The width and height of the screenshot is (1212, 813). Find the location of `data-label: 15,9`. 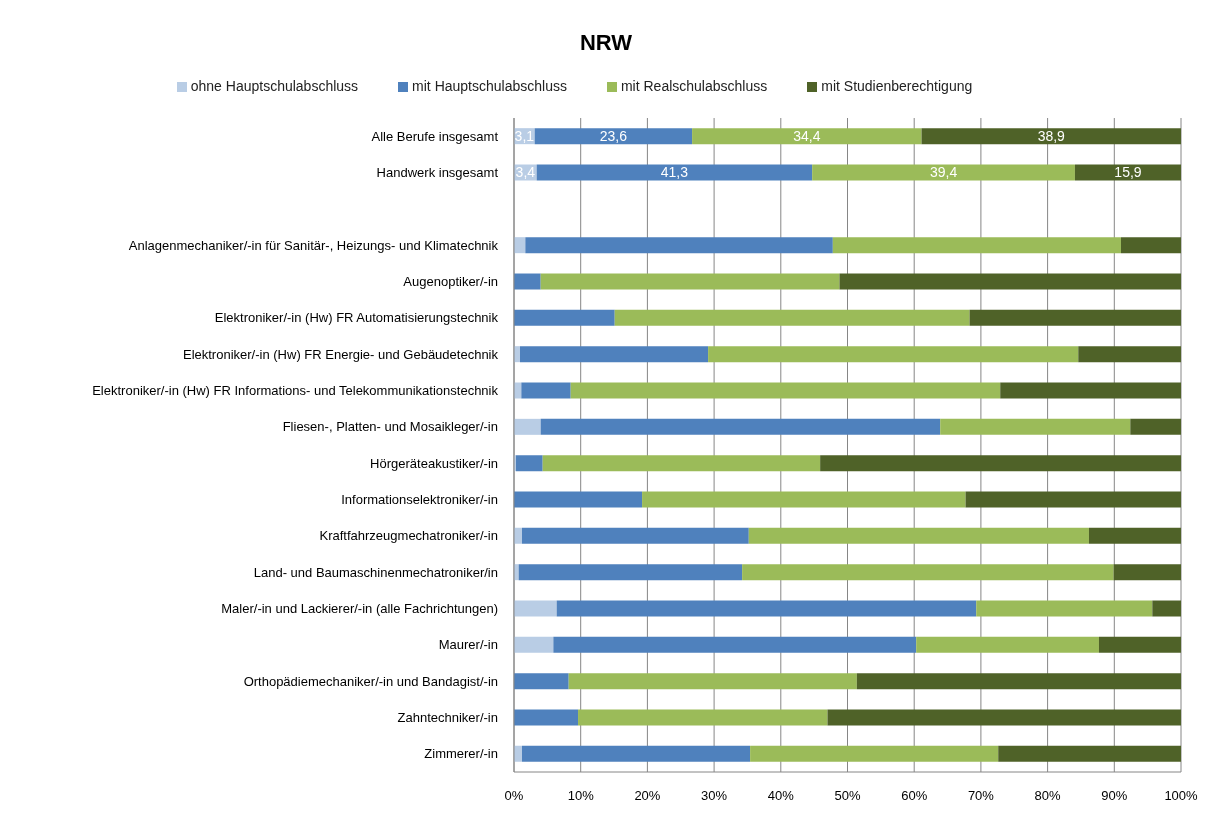

data-label: 15,9 is located at coordinates (1128, 172).